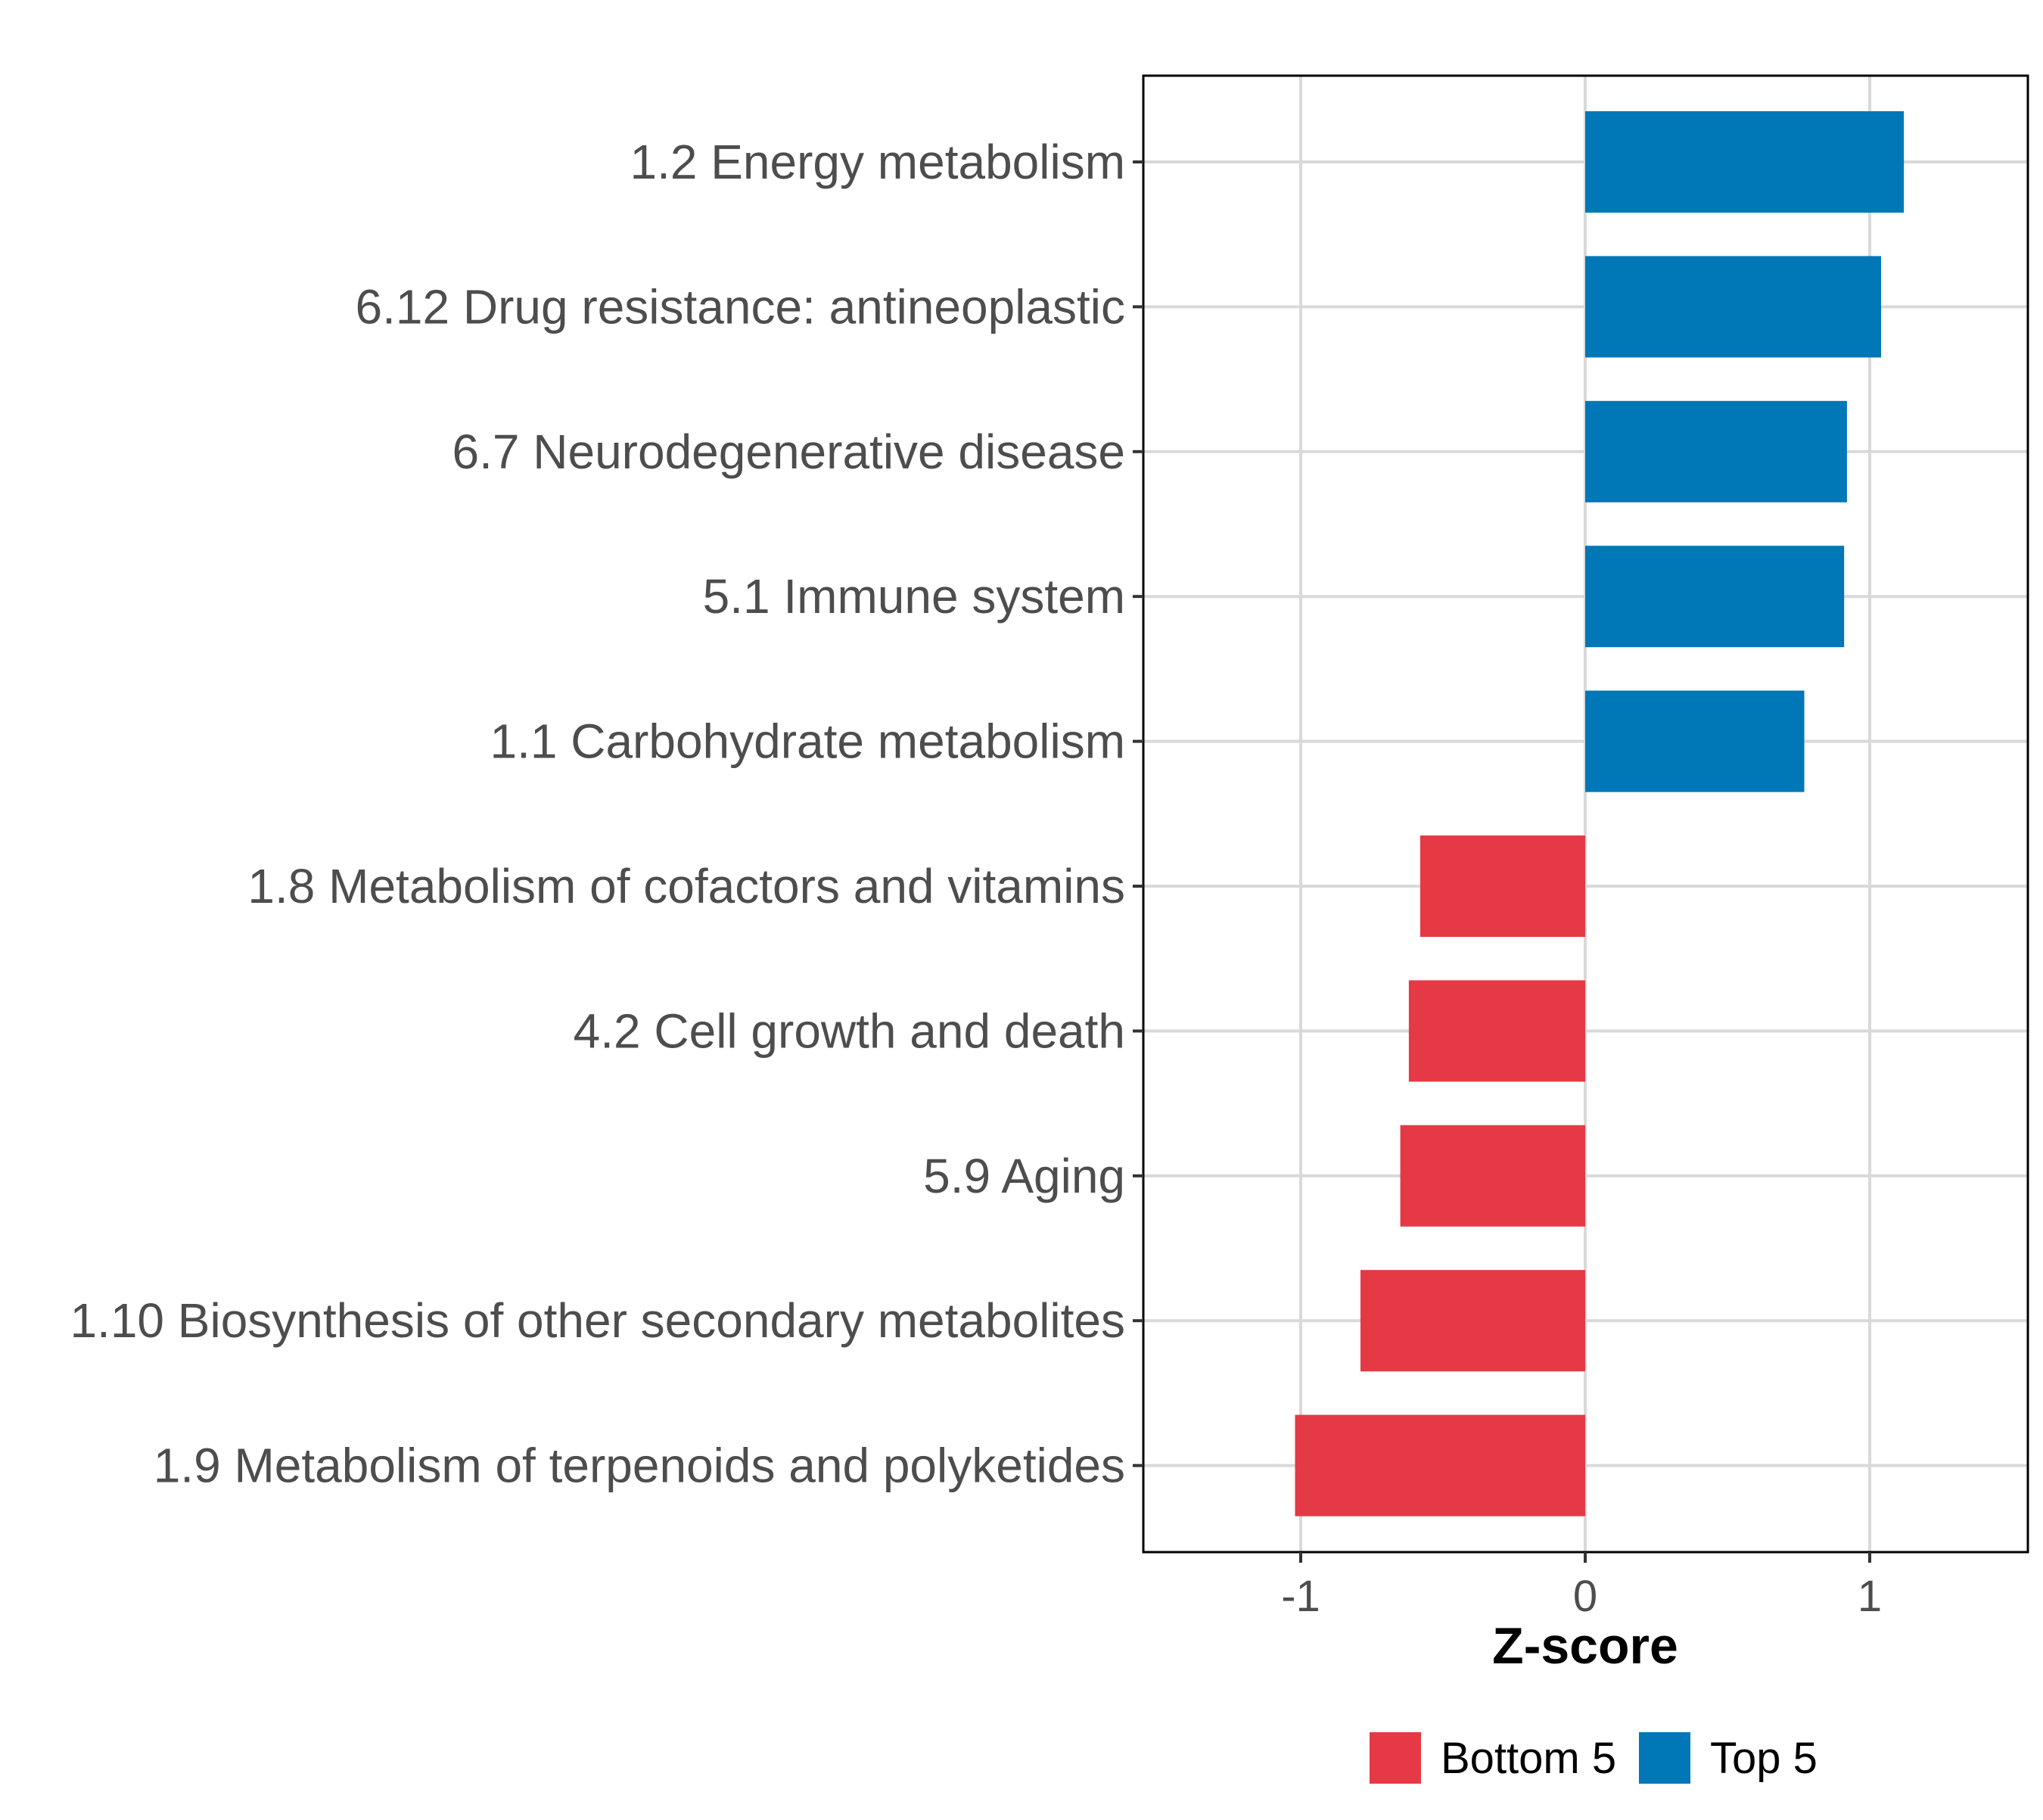  I want to click on category-label: 6.7 Neurodegenerative disease, so click(789, 452).